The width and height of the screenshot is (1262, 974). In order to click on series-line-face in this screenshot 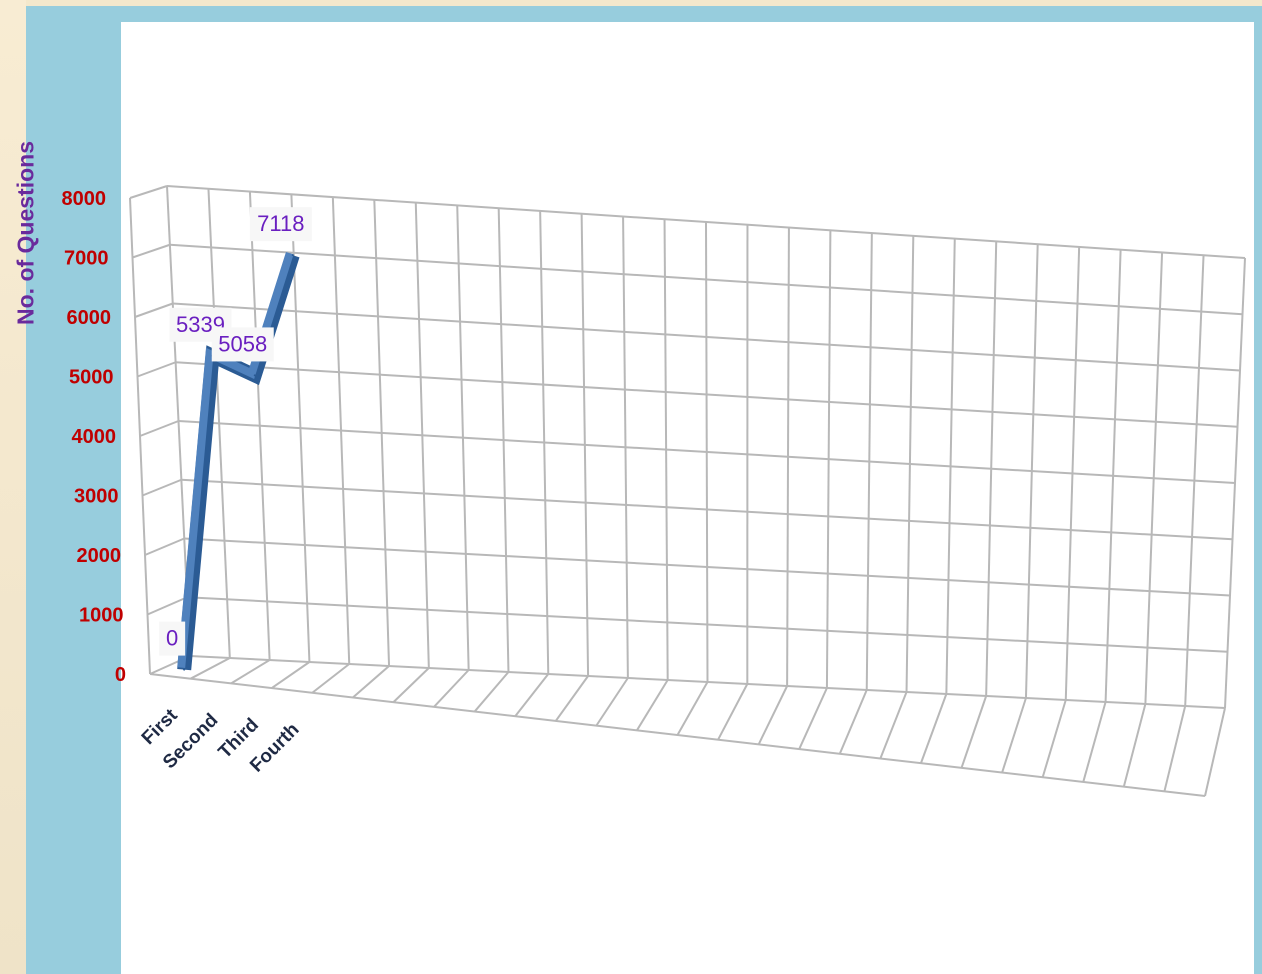, I will do `click(235, 459)`.